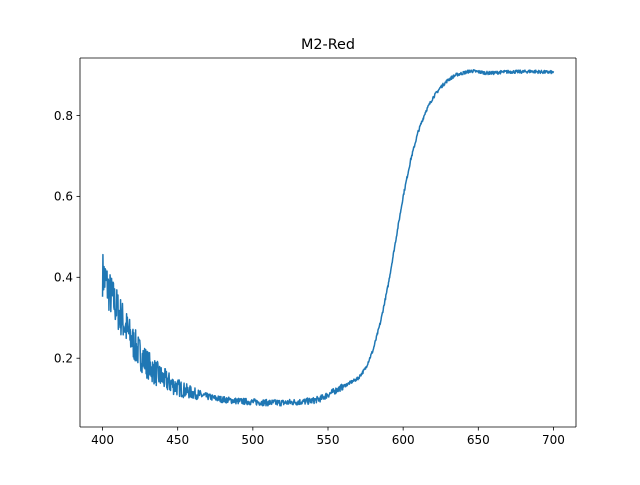 This screenshot has width=640, height=485. I want to click on x-tick-label: 500, so click(252, 440).